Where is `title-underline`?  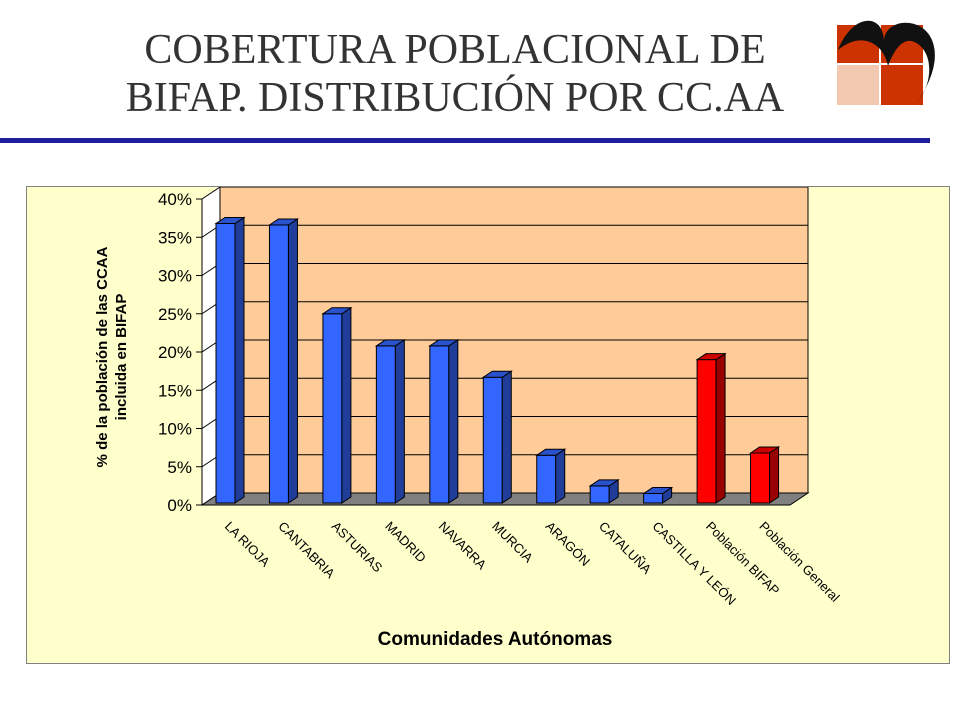
title-underline is located at coordinates (465, 140).